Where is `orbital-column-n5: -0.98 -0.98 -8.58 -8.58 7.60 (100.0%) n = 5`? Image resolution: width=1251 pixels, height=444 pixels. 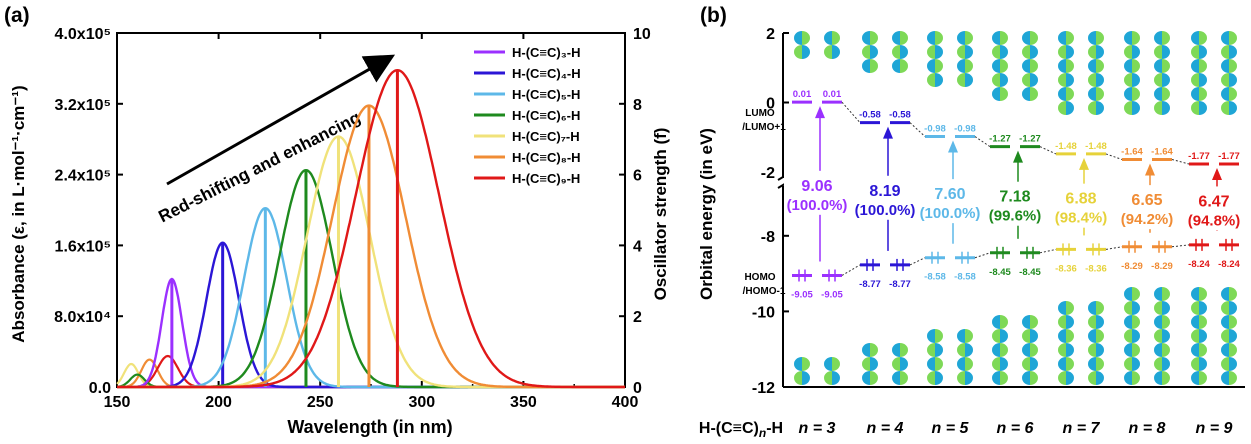 orbital-column-n5: -0.98 -0.98 -8.58 -8.58 7.60 (100.0%) n = 5 is located at coordinates (950, 234).